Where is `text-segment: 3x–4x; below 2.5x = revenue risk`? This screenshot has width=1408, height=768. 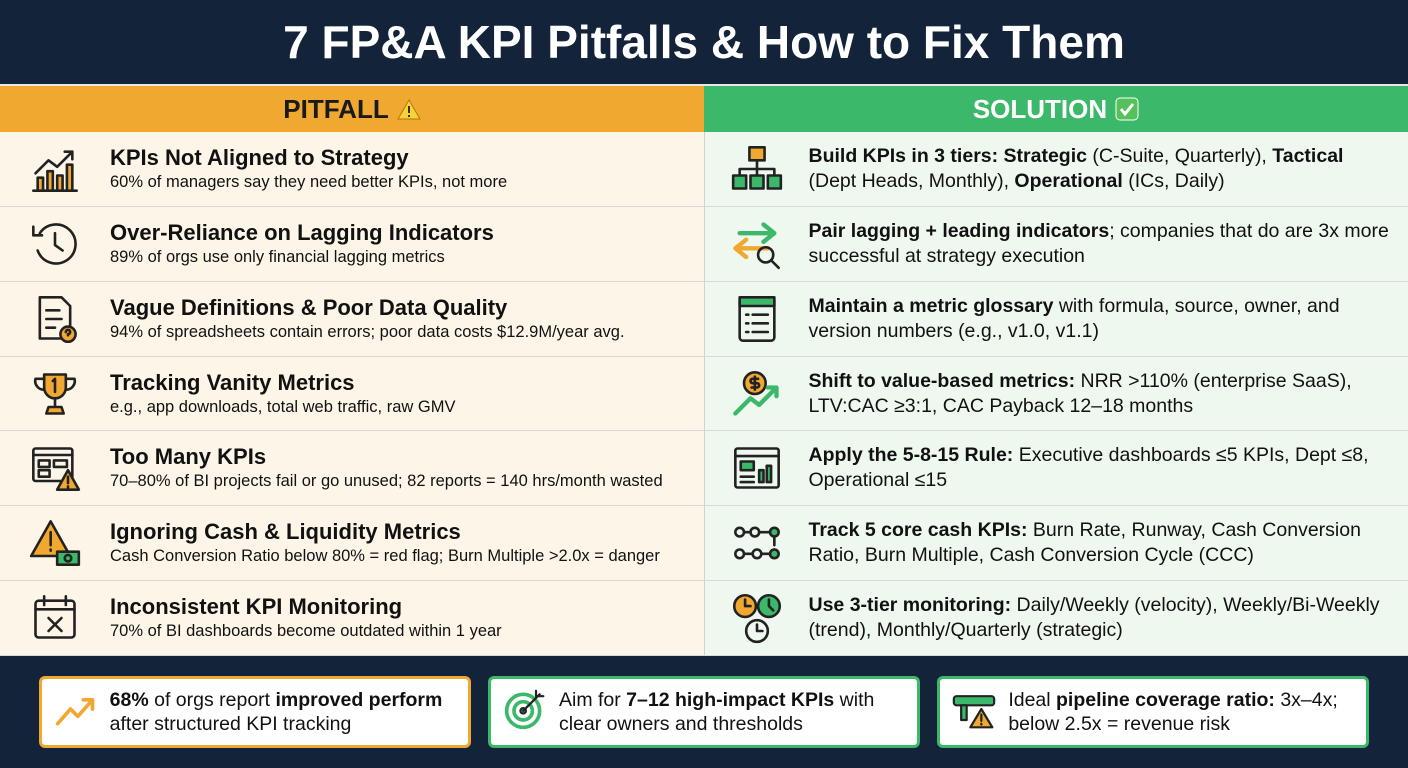 text-segment: 3x–4x; below 2.5x = revenue risk is located at coordinates (1173, 712).